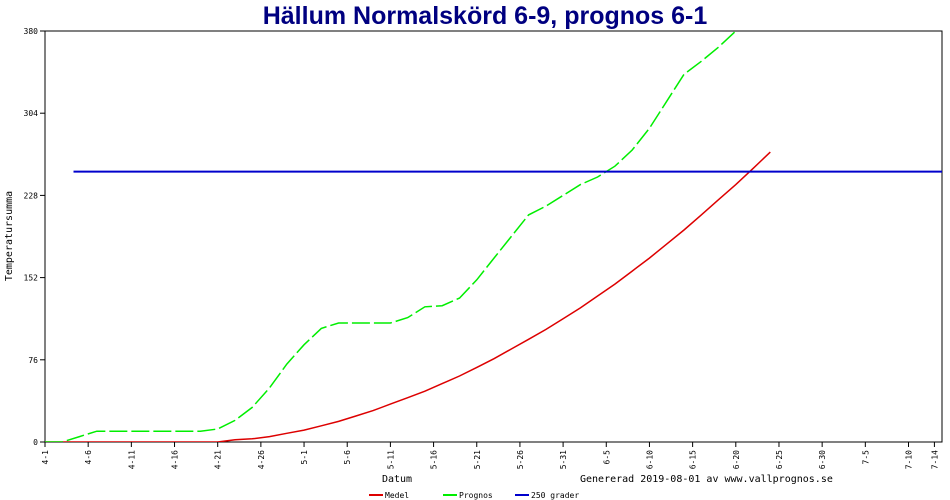  I want to click on x-tick-label: 5-21, so click(477, 459).